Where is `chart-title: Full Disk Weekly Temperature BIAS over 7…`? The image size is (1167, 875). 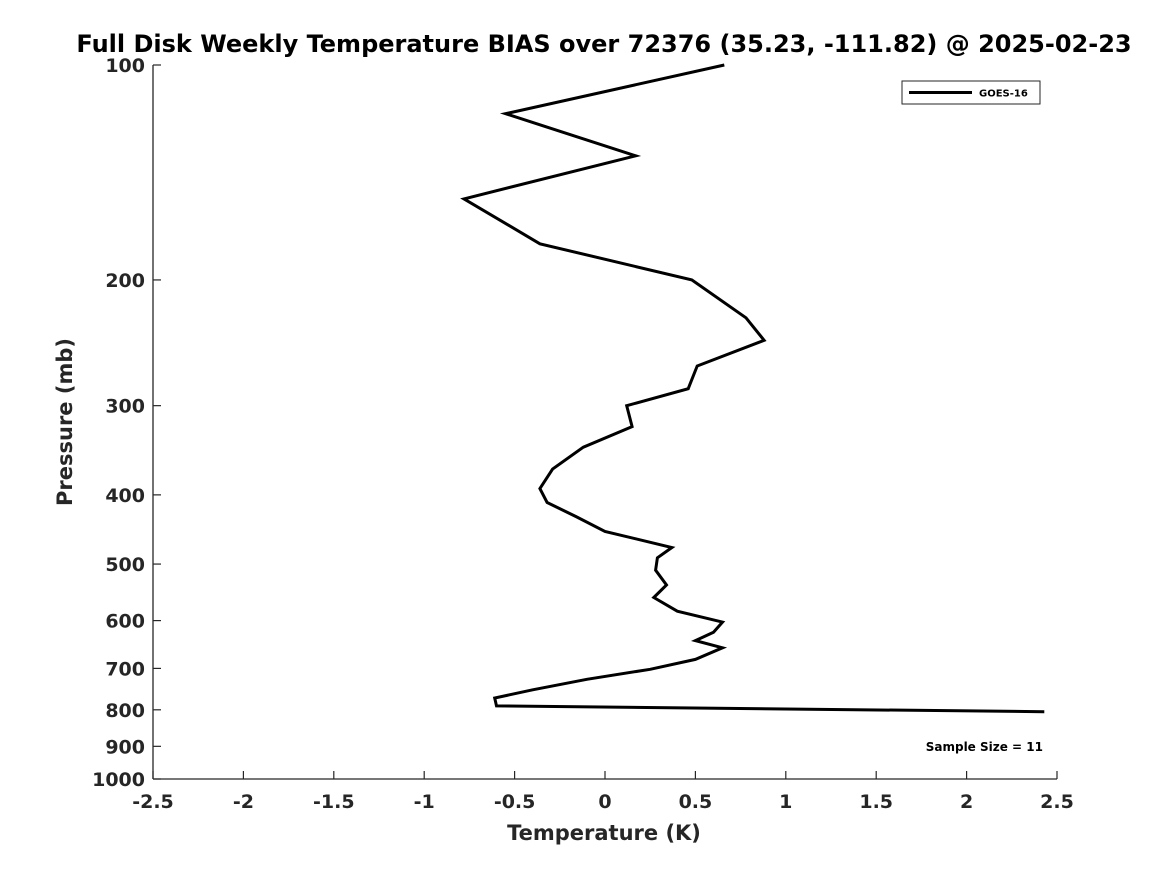
chart-title: Full Disk Weekly Temperature BIAS over 7… is located at coordinates (603, 44).